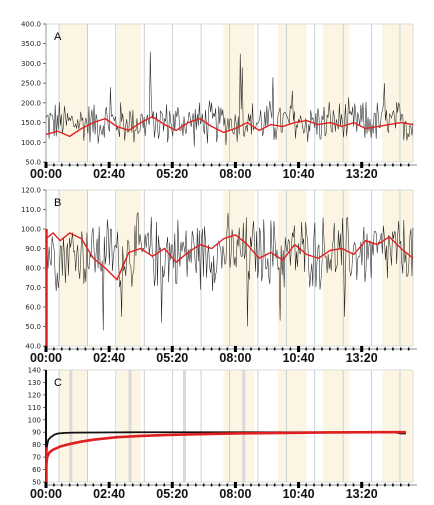  Describe the element at coordinates (33, 269) in the screenshot. I see `y-tick-label: 80.0` at that location.